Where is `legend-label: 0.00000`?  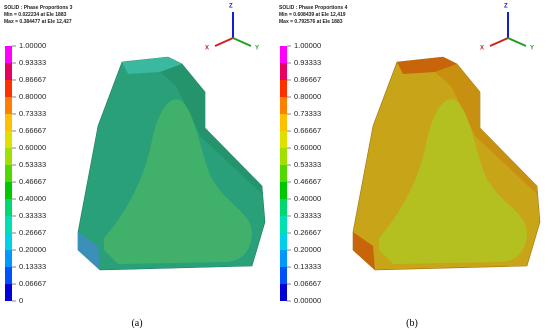
legend-label: 0.00000 is located at coordinates (307, 300).